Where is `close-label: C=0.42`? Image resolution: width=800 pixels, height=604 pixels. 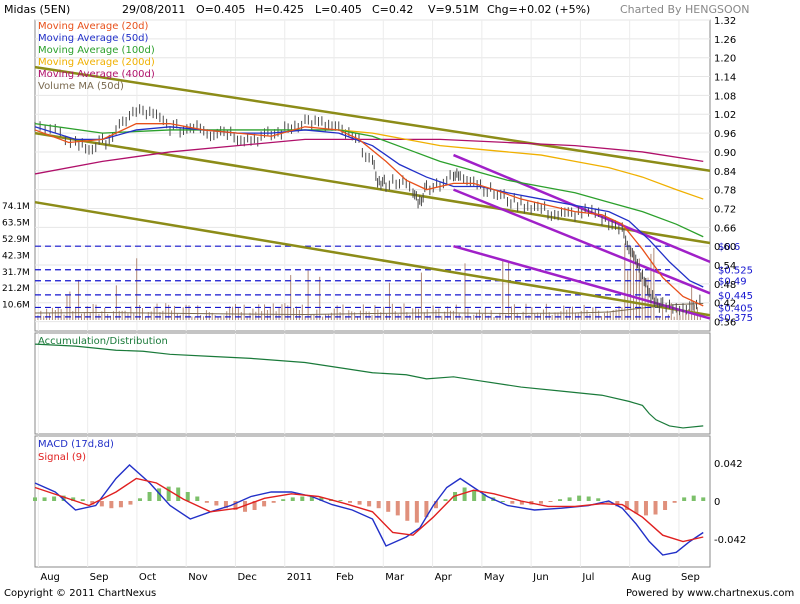 close-label: C=0.42 is located at coordinates (392, 9).